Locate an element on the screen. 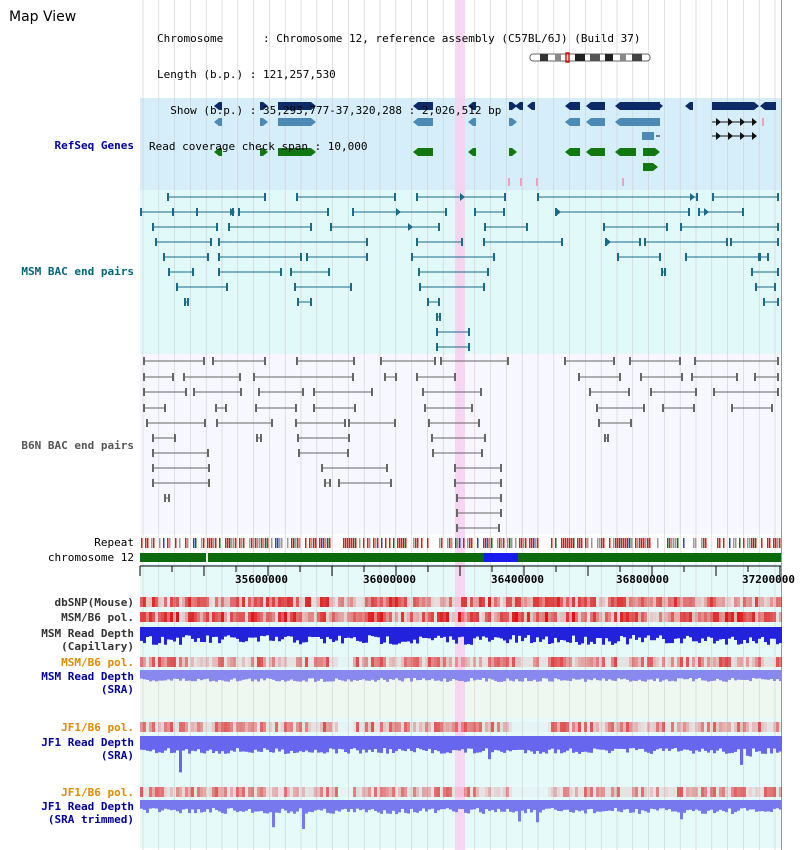 This screenshot has width=800, height=850. track-label-line1: JF1 Read Depth is located at coordinates (87, 806).